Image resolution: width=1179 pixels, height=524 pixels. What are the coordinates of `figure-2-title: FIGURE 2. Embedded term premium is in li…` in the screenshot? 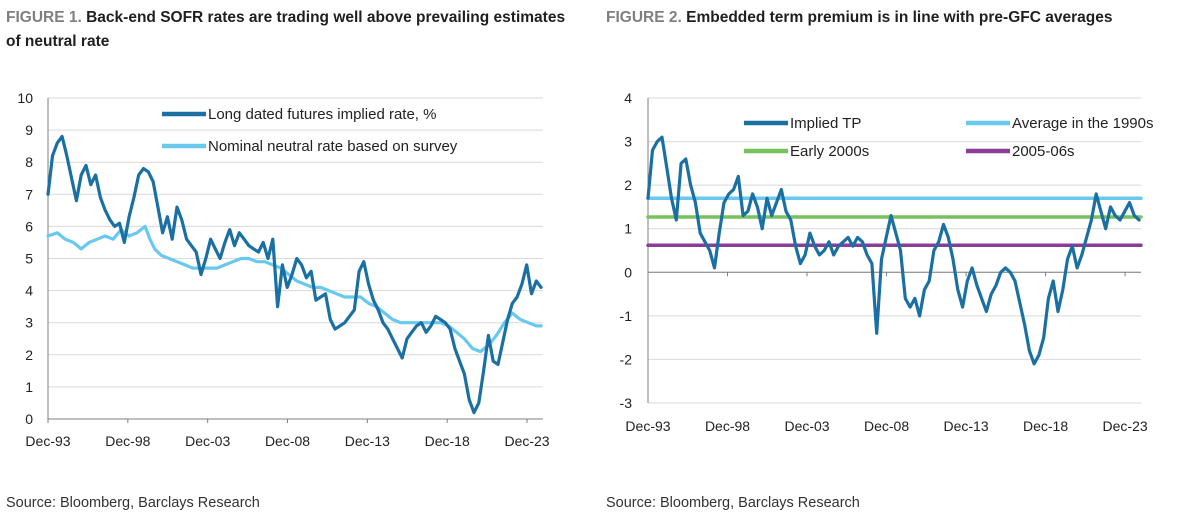 It's located at (886, 18).